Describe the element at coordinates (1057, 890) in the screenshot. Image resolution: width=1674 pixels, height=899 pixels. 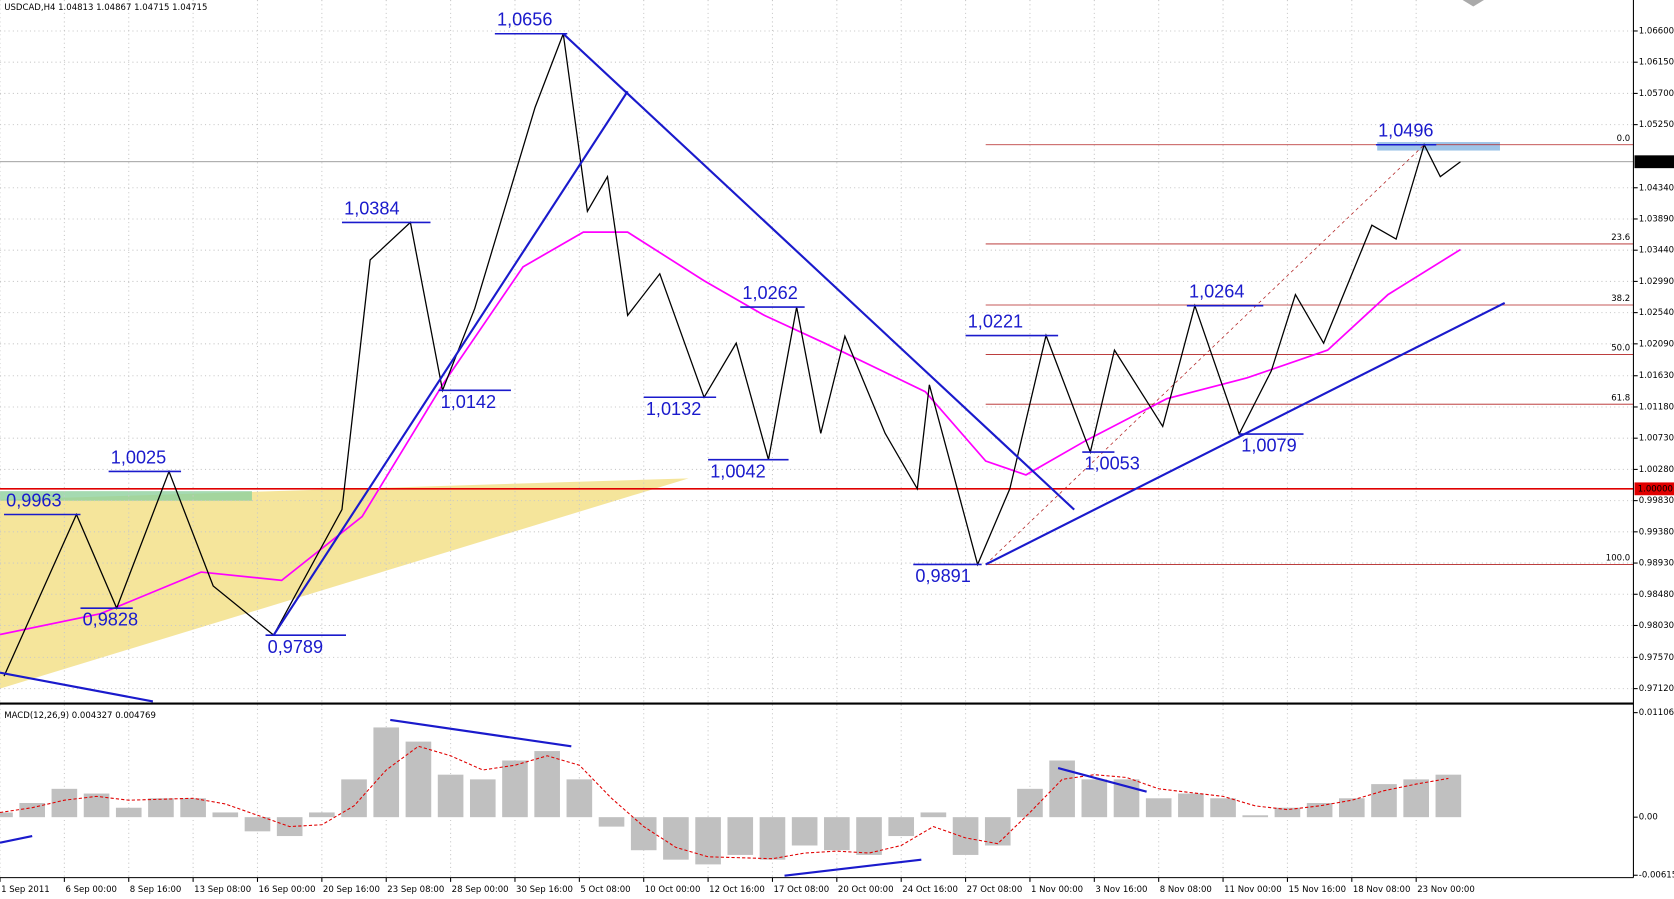
I see `x-tick-label: 1 Nov 00:00` at that location.